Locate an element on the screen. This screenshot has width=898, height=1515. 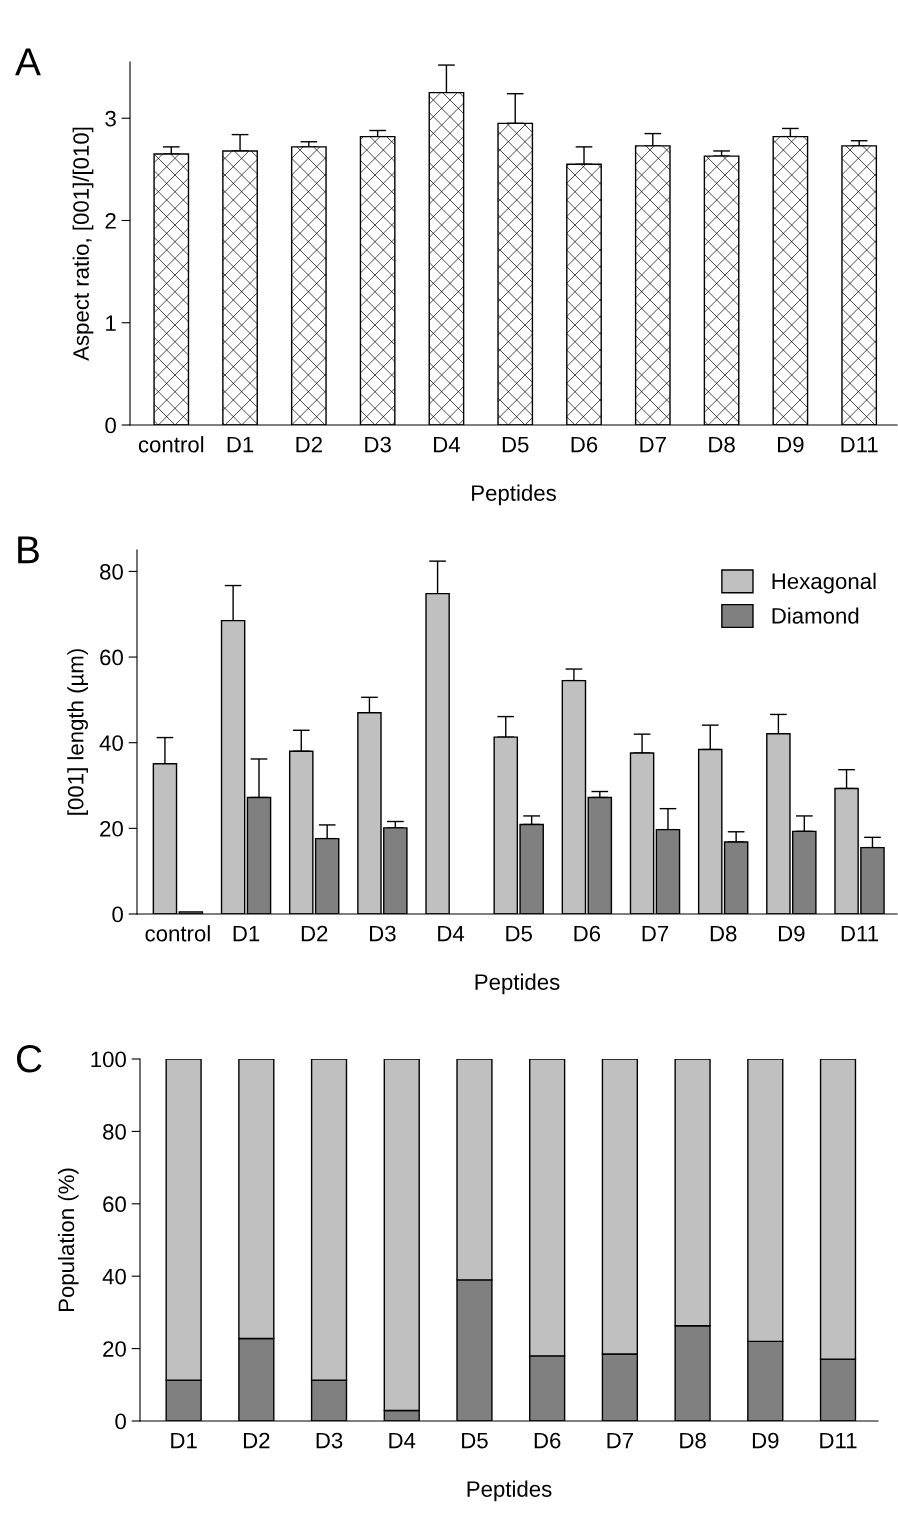
y-axis-title: Population (%) is located at coordinates (68, 1240).